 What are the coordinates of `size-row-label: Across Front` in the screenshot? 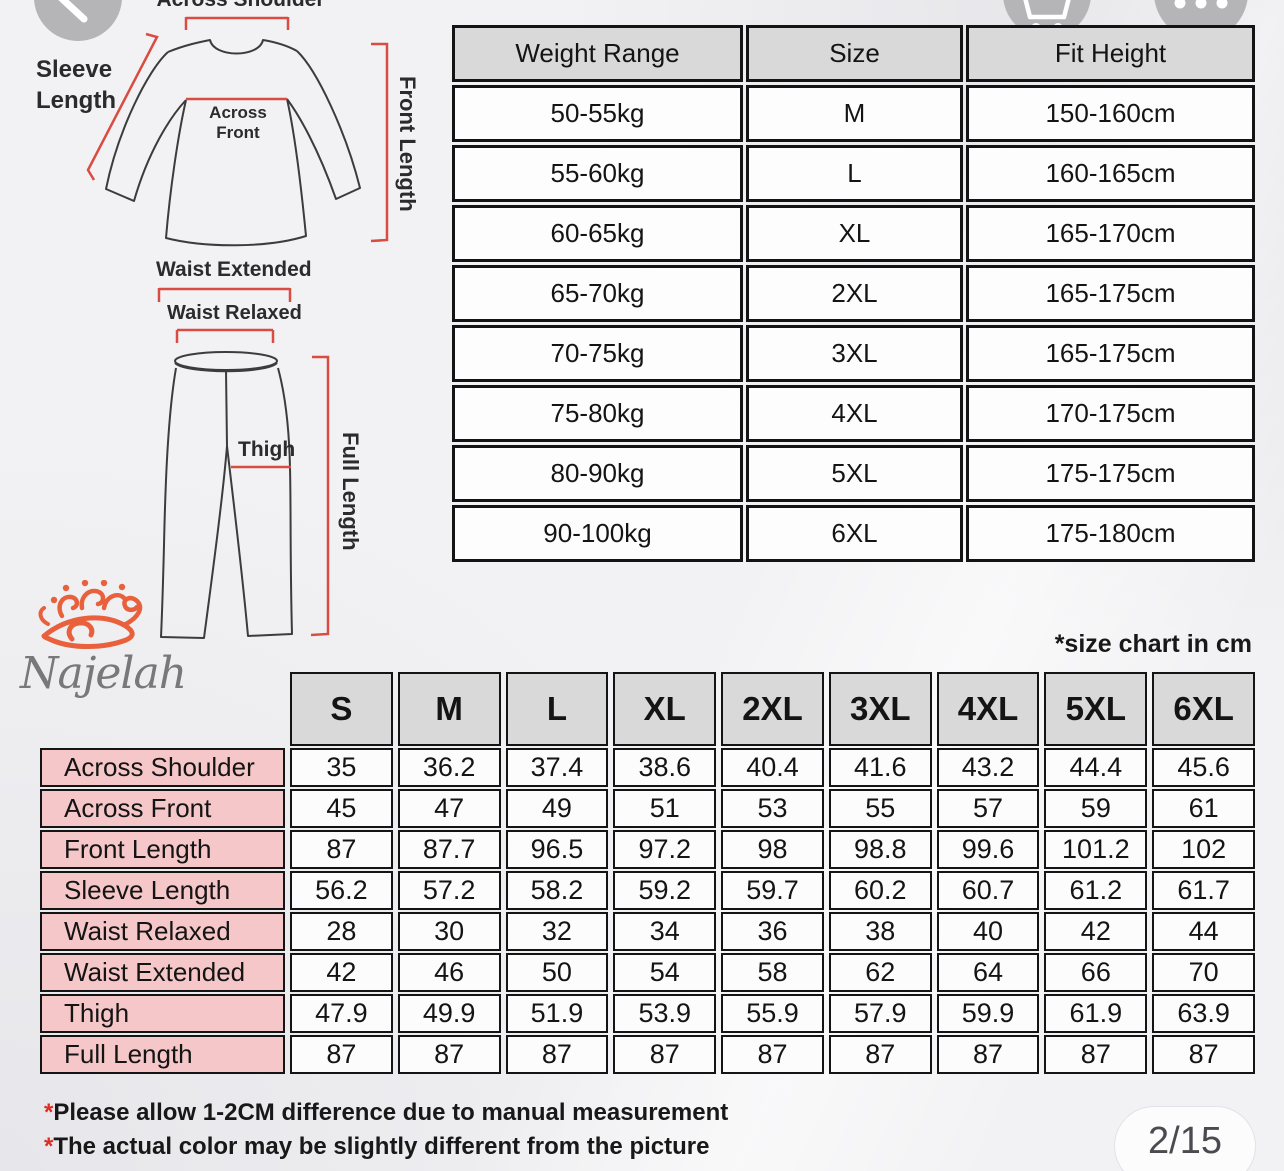 It's located at (162, 808).